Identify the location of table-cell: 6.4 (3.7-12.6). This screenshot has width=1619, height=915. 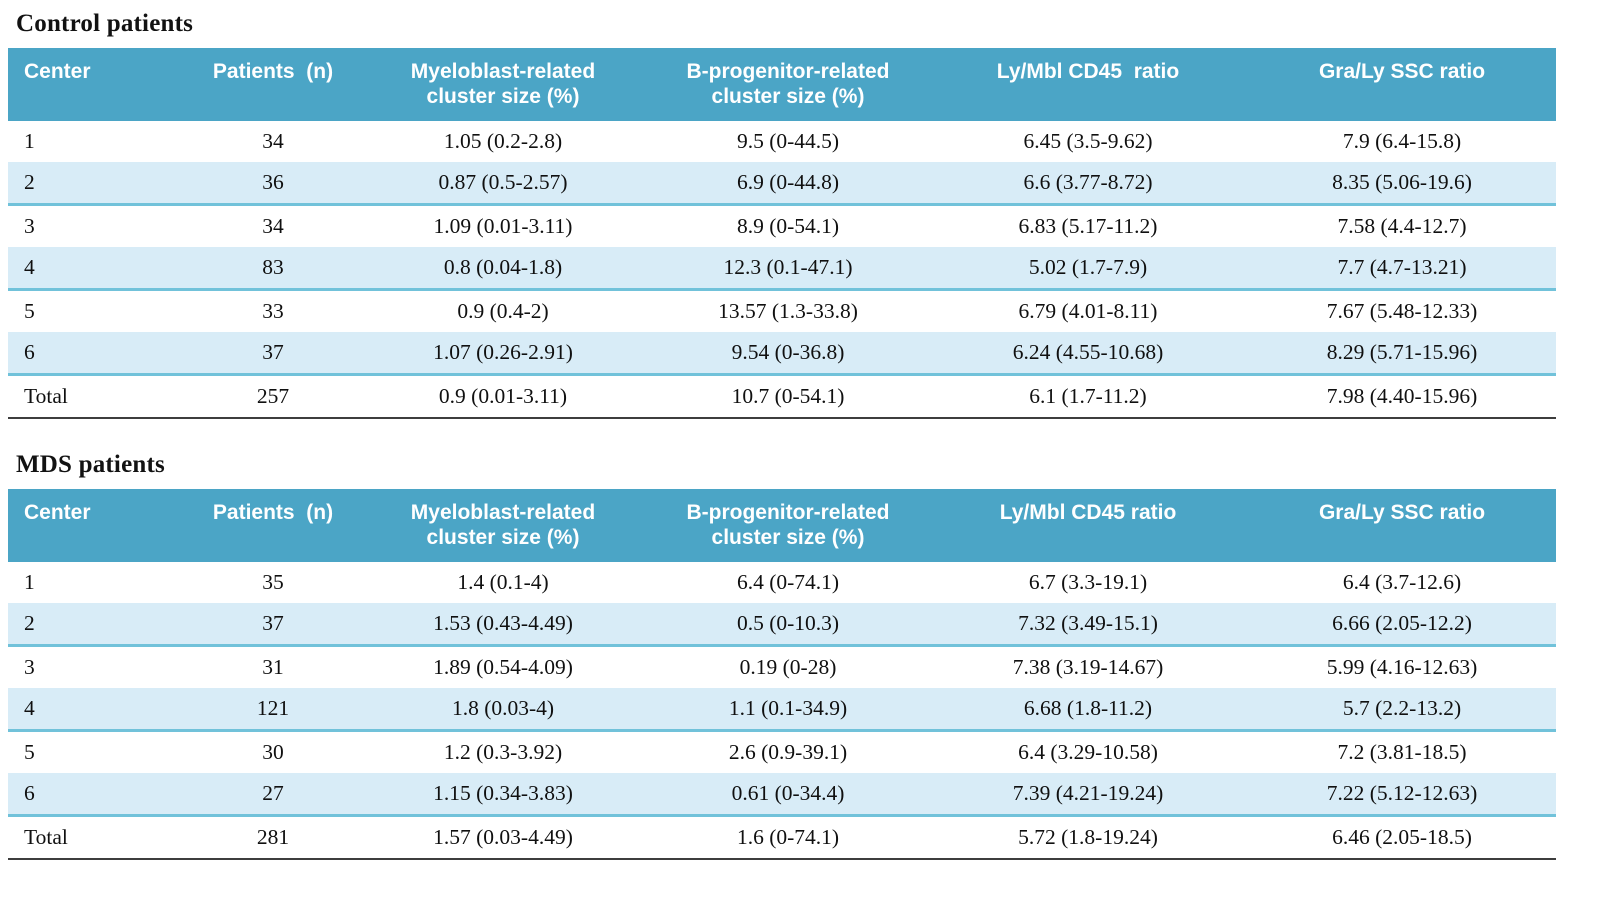
(1402, 582).